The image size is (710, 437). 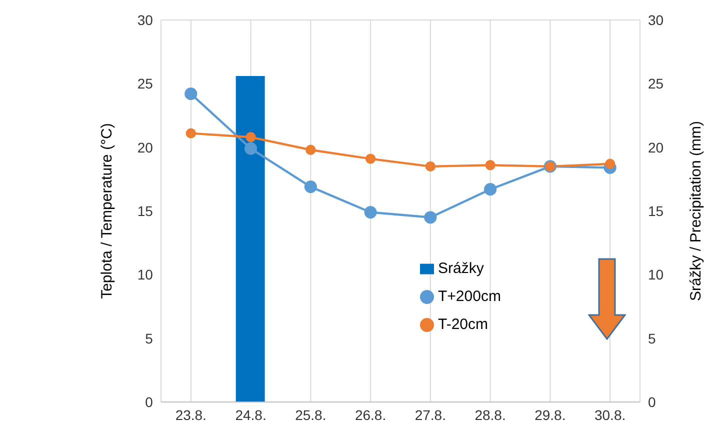 I want to click on x-tick-label: 23.8., so click(x=190, y=414).